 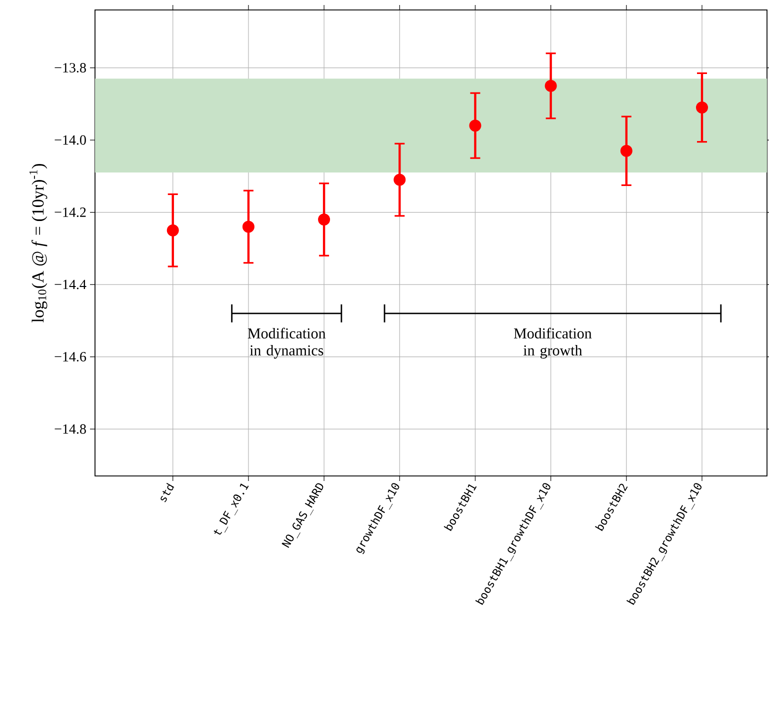 What do you see at coordinates (553, 343) in the screenshot?
I see `annotation: Modification in growth` at bounding box center [553, 343].